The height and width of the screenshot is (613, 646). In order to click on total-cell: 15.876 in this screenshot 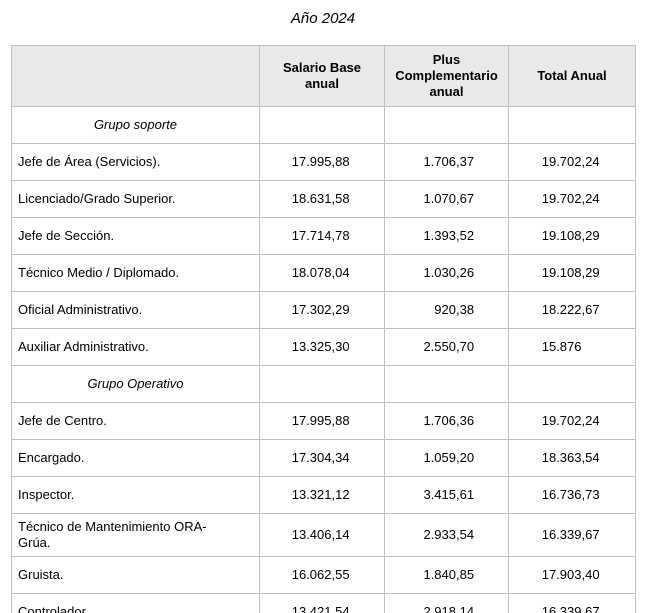, I will do `click(572, 347)`.